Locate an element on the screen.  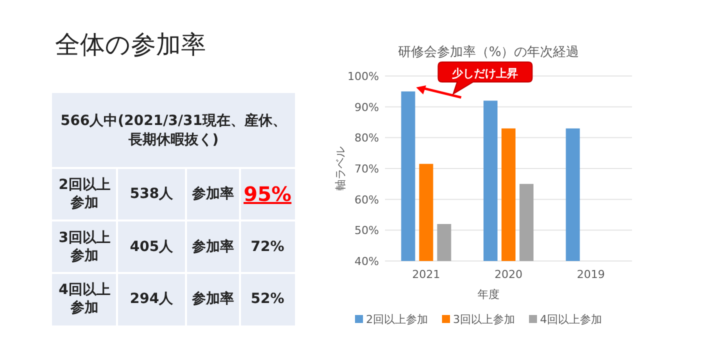
text: 全体の参加率 is located at coordinates (130, 44).